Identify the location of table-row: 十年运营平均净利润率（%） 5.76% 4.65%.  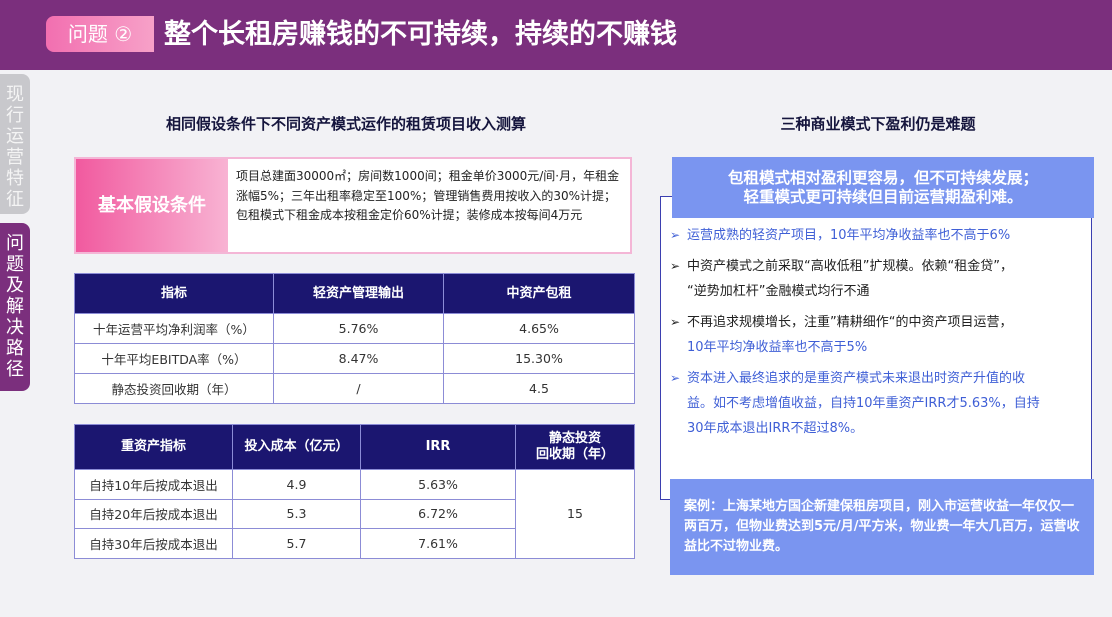
(354, 328).